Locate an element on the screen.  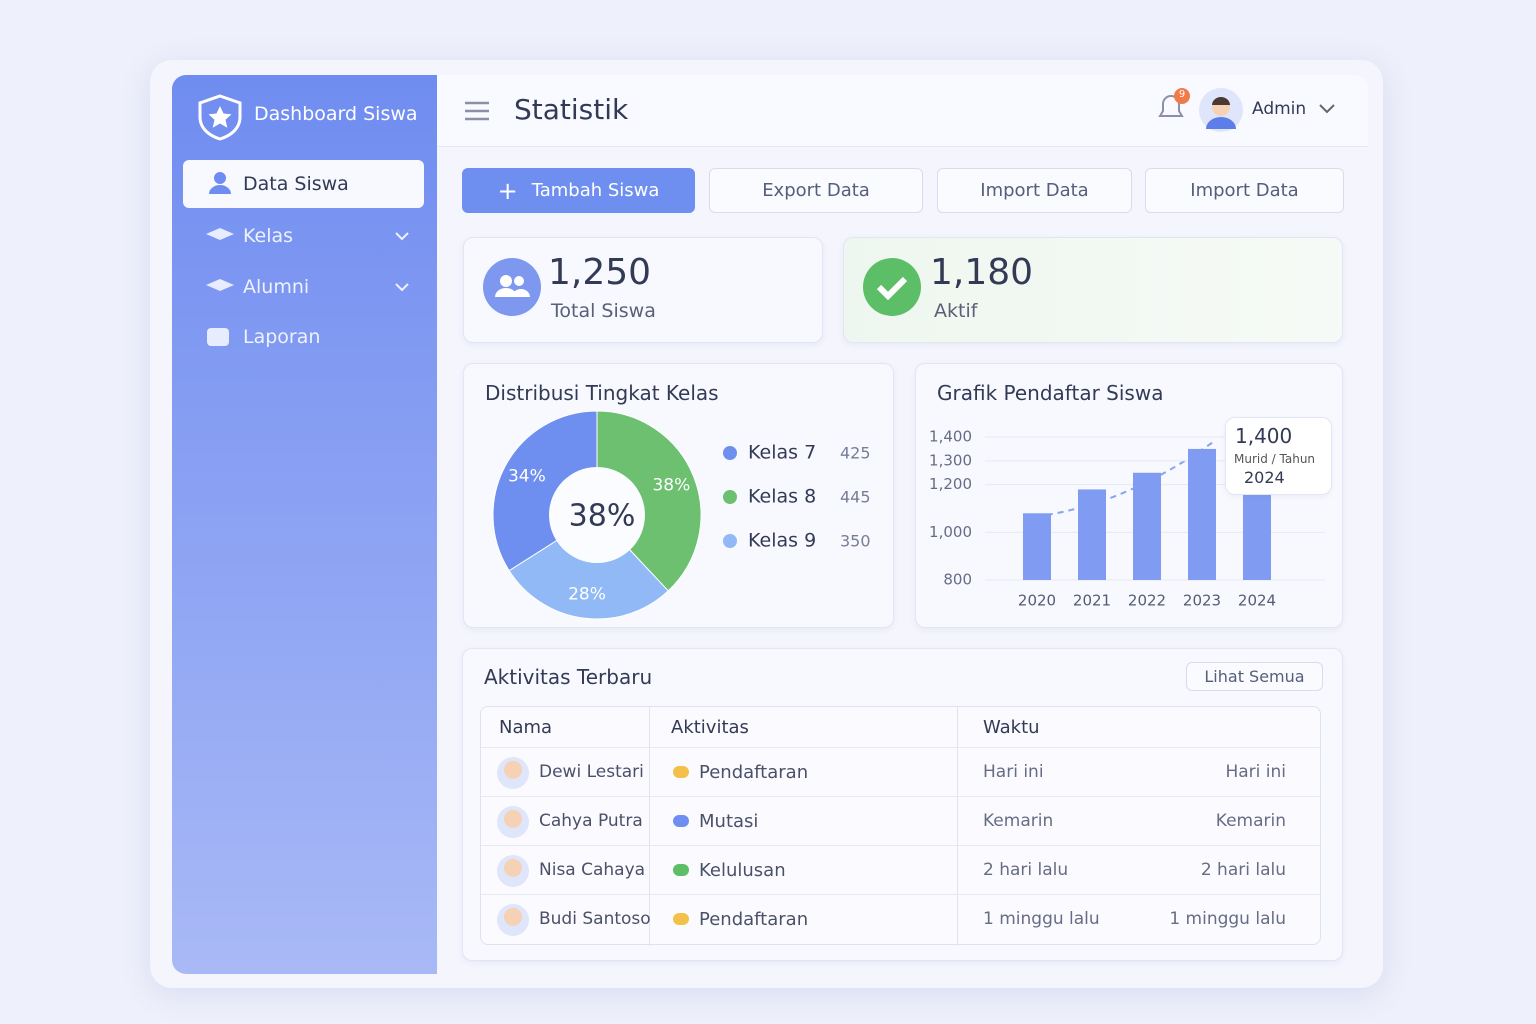
y-tick-label: 1,300 is located at coordinates (950, 460).